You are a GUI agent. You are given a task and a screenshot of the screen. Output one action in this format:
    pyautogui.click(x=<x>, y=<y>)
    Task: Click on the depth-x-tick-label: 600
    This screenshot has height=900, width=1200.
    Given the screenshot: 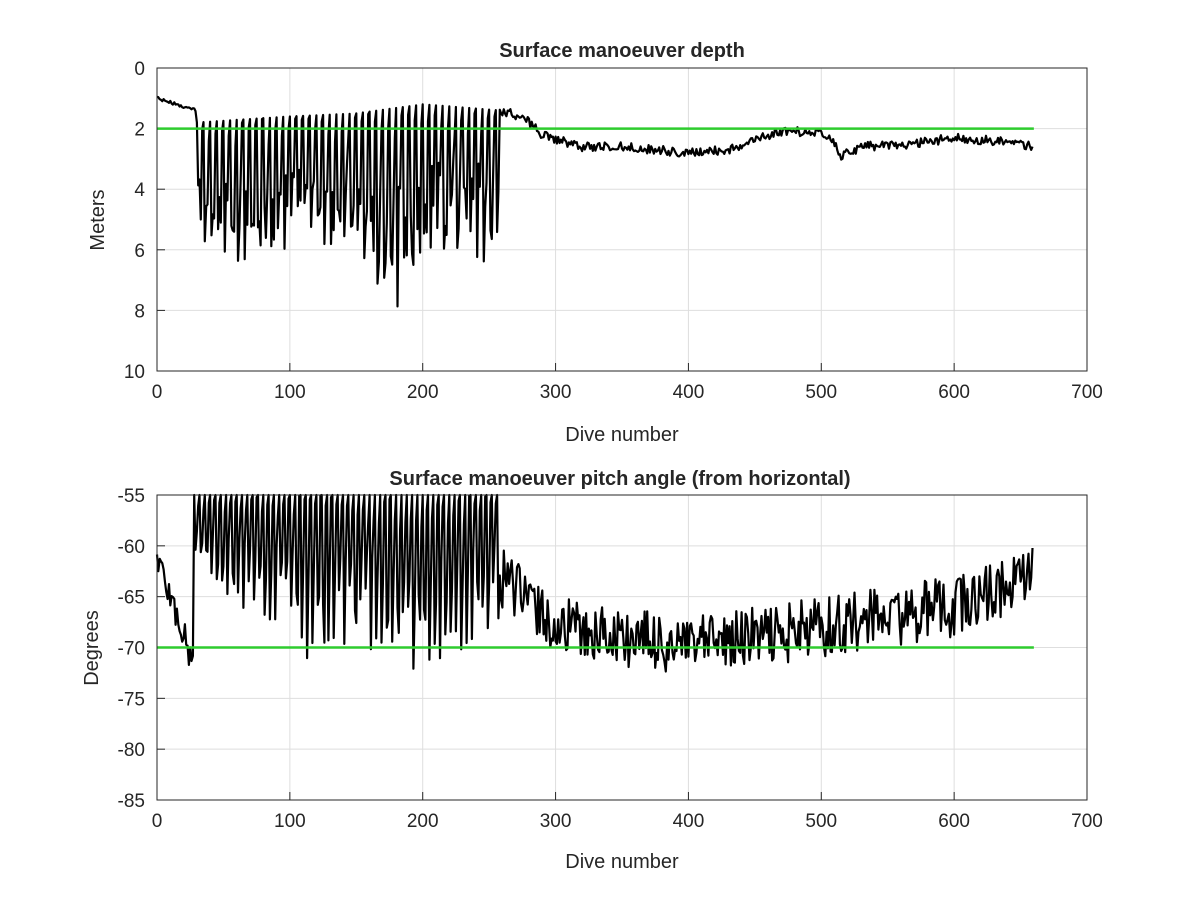 What is the action you would take?
    pyautogui.click(x=954, y=392)
    